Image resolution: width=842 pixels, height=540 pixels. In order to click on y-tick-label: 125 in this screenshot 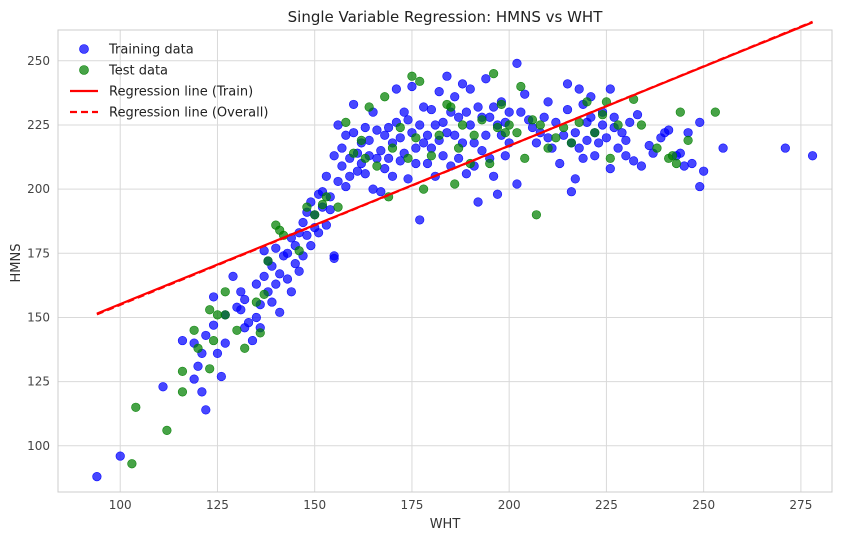, I will do `click(38, 382)`.